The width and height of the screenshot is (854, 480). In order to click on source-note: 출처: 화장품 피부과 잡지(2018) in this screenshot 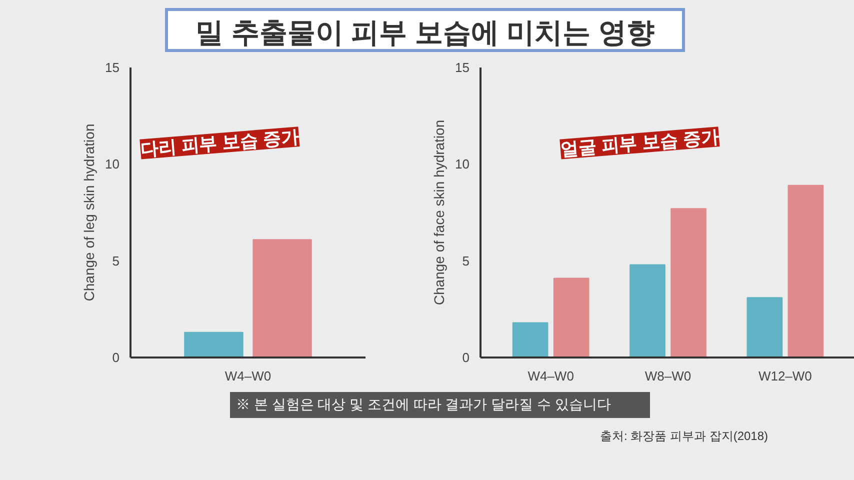, I will do `click(684, 436)`.